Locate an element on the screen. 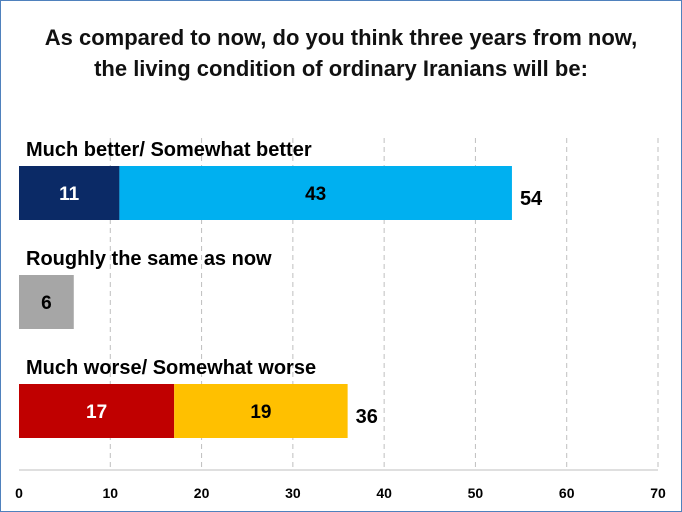 Image resolution: width=682 pixels, height=512 pixels. bar-total-label: 36 is located at coordinates (367, 417).